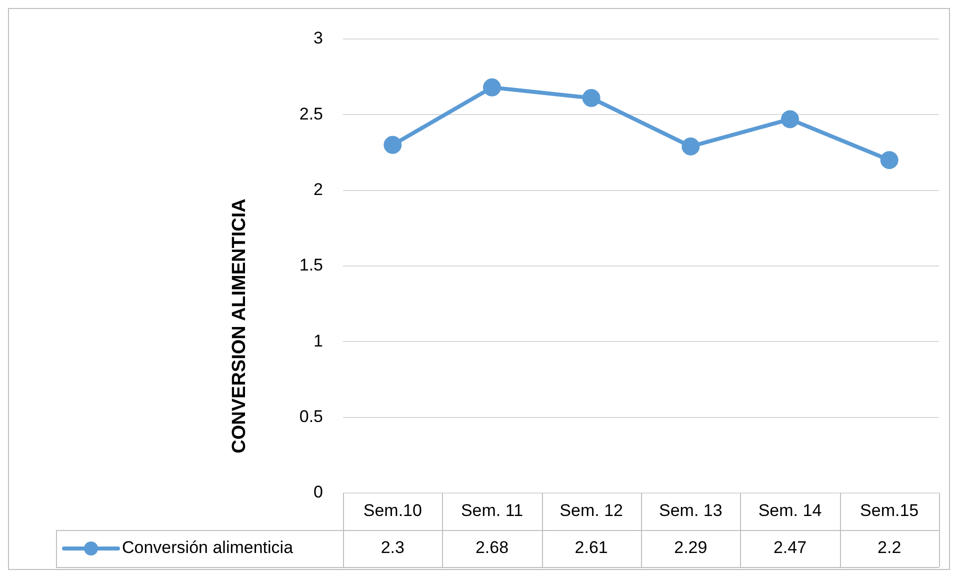 Image resolution: width=958 pixels, height=578 pixels. Describe the element at coordinates (790, 510) in the screenshot. I see `x-tick-label: Sem. 14` at that location.